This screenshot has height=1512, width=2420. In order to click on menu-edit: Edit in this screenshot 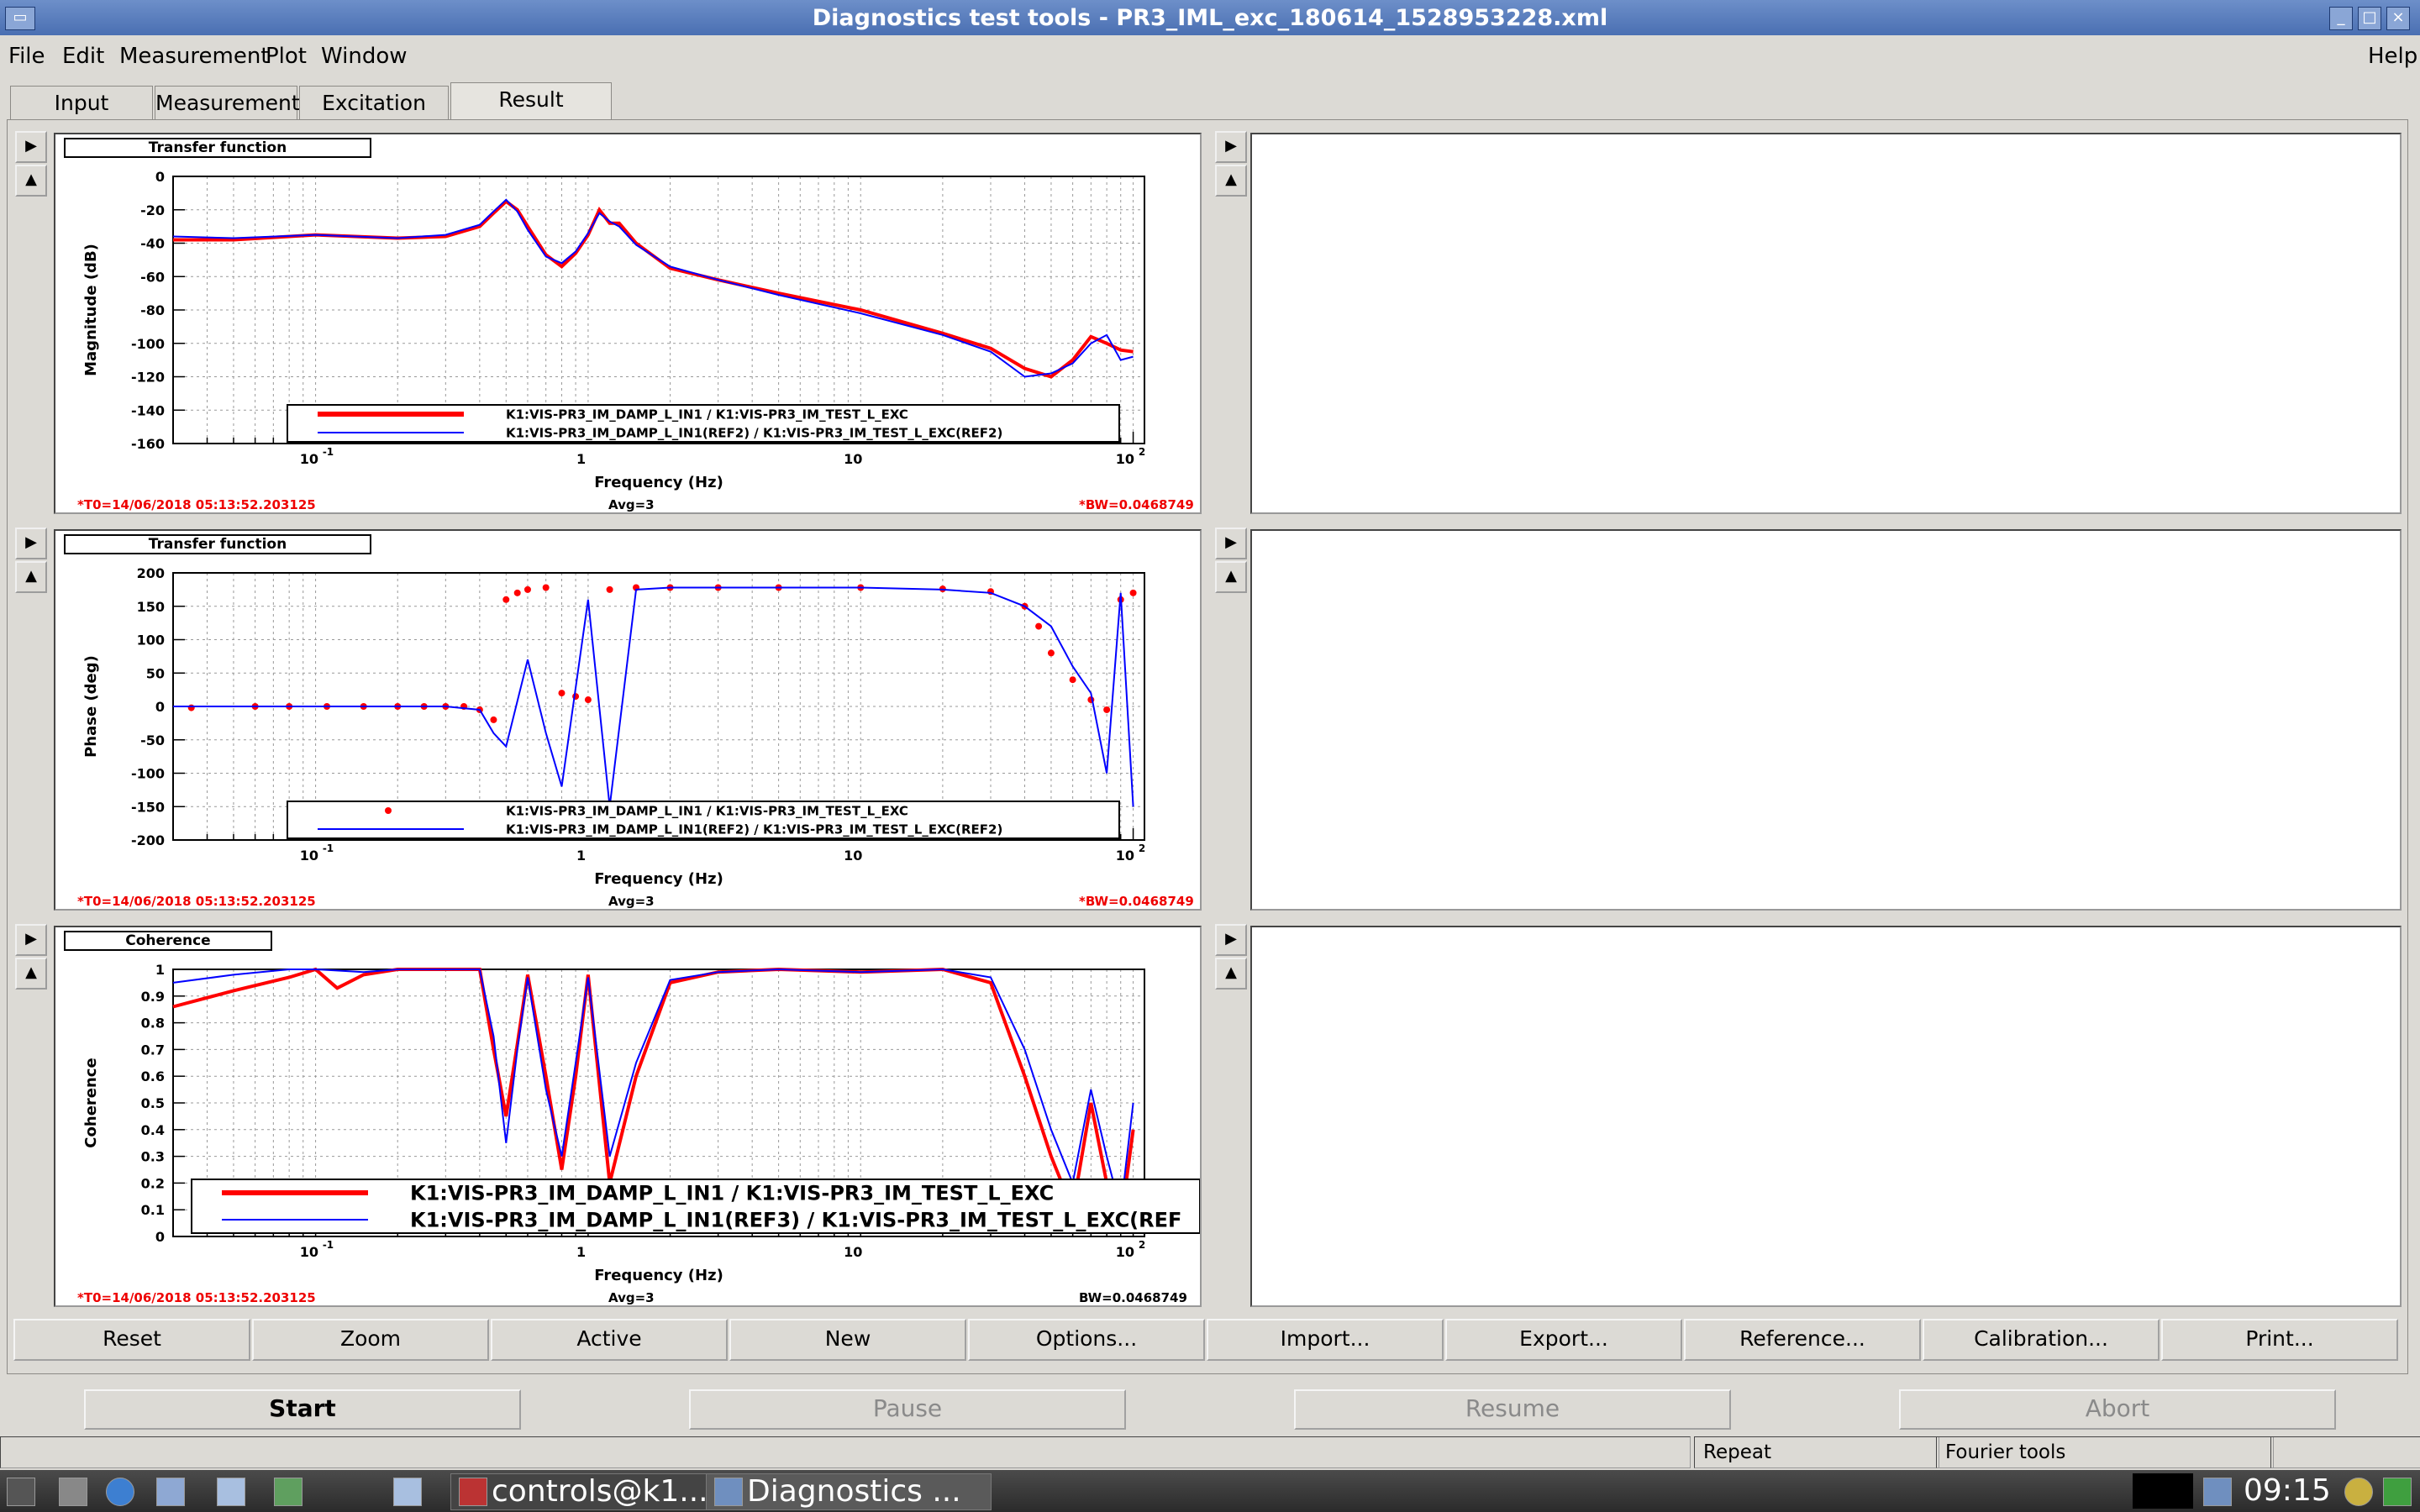, I will do `click(83, 56)`.